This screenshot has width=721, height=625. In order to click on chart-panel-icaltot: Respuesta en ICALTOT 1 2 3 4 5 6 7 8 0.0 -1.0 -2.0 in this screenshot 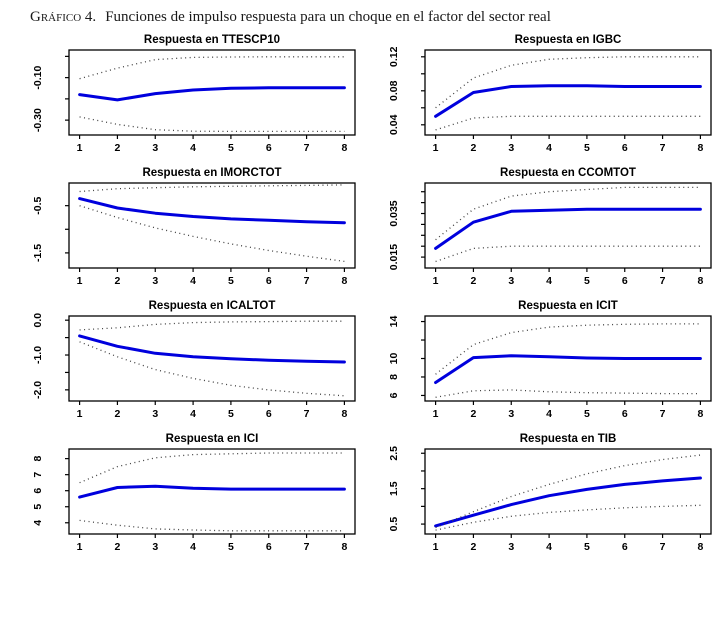, I will do `click(195, 363)`.